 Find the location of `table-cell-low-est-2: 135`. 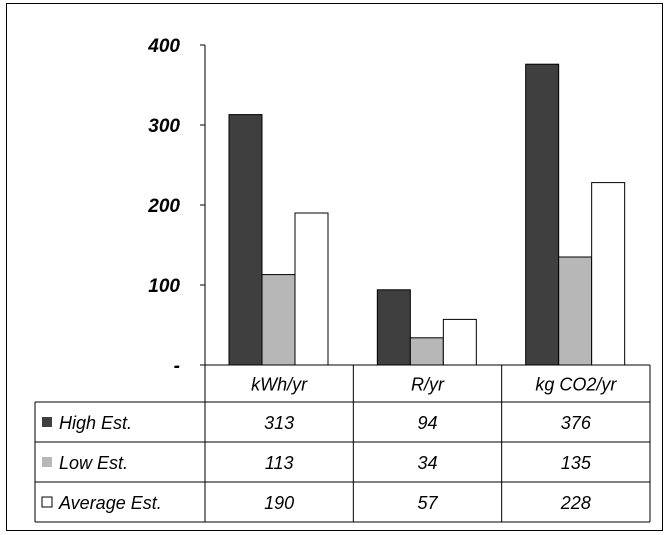

table-cell-low-est-2: 135 is located at coordinates (576, 463).